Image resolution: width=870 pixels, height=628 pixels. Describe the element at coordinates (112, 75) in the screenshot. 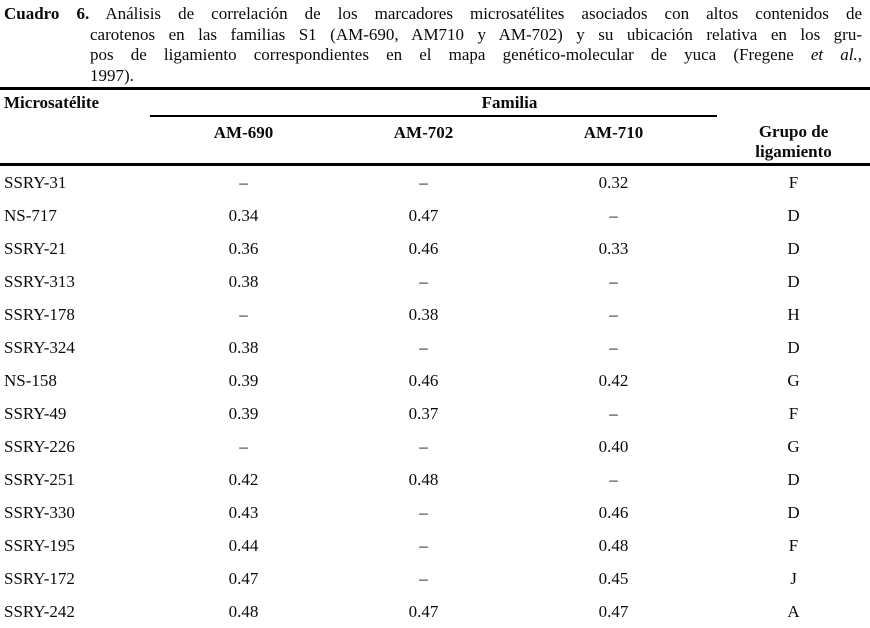

I see `caption-line-4: 1997).` at that location.